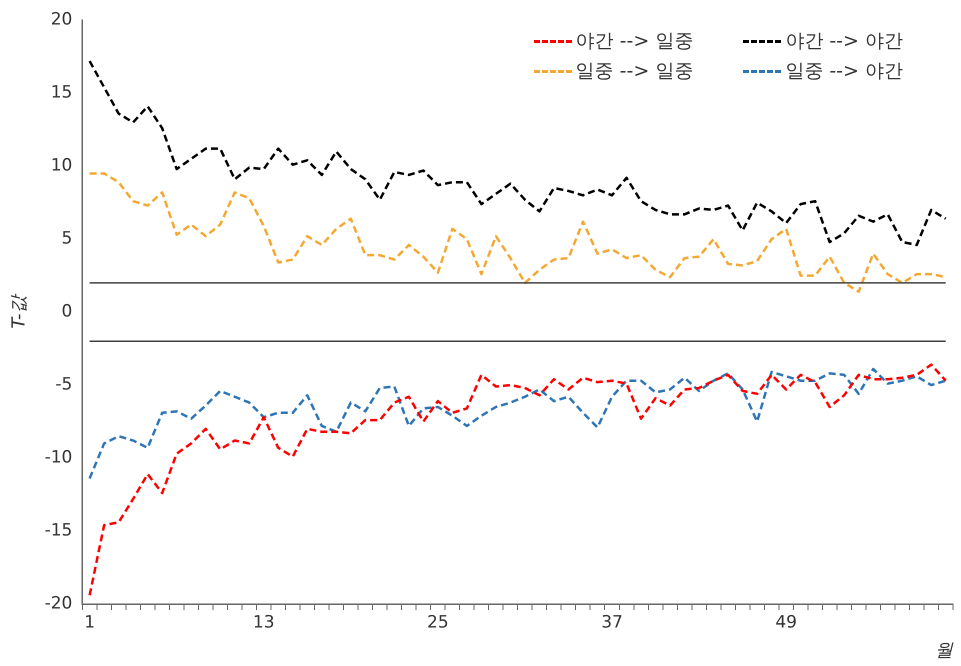 The width and height of the screenshot is (961, 666). What do you see at coordinates (67, 238) in the screenshot?
I see `y-tick-label: 5` at bounding box center [67, 238].